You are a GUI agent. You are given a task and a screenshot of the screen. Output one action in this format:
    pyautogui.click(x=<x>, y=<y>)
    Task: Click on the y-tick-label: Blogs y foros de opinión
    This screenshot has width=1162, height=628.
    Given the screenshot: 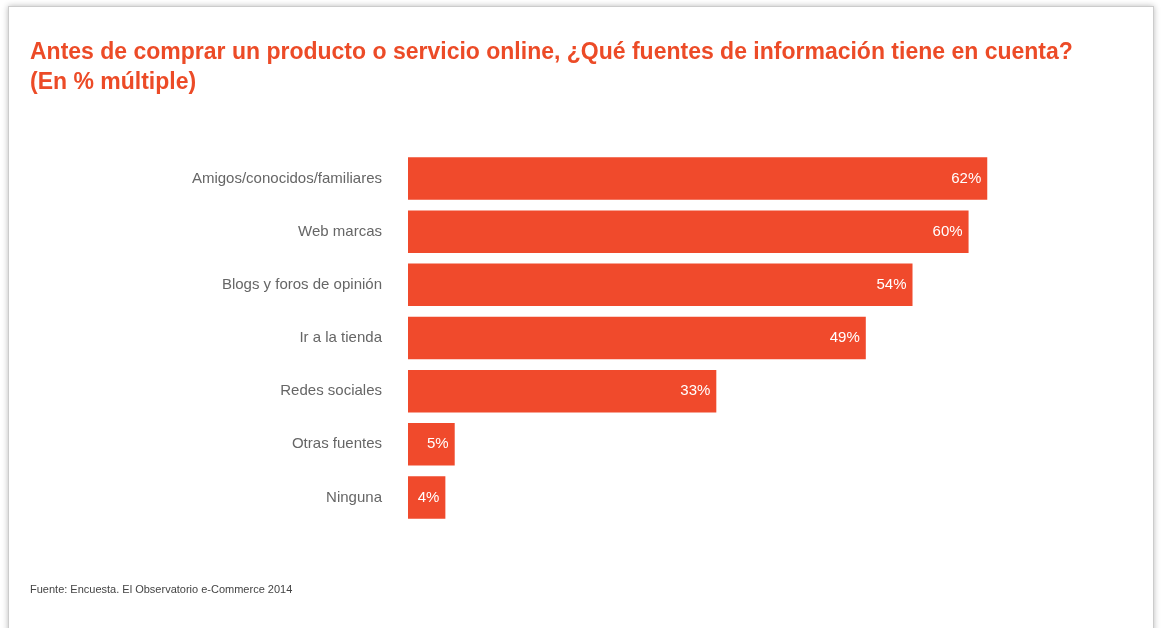 What is the action you would take?
    pyautogui.click(x=301, y=283)
    